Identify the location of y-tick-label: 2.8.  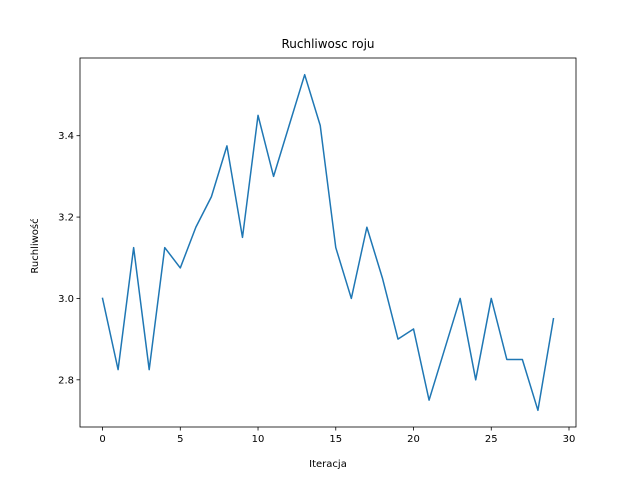
(66, 380).